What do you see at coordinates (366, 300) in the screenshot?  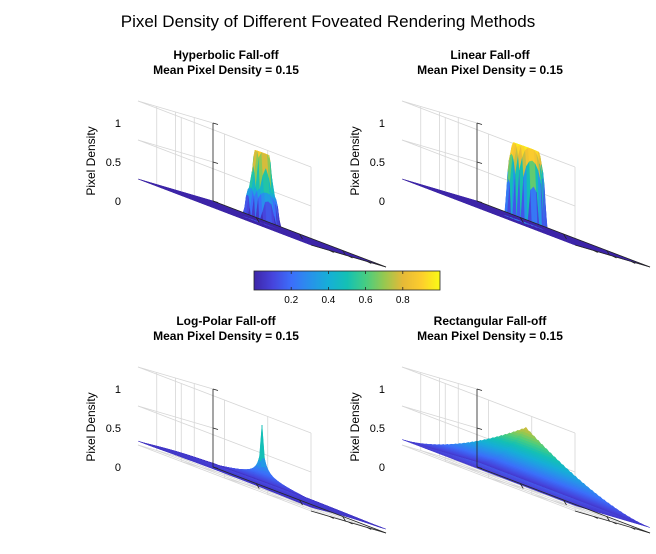 I see `colorbar-tick-label: 0.6` at bounding box center [366, 300].